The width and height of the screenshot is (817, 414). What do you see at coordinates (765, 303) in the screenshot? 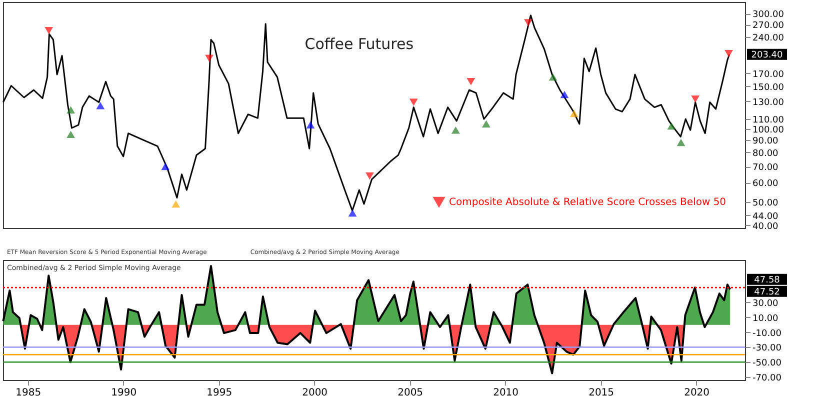
I see `y-tick-label: 30.00` at bounding box center [765, 303].